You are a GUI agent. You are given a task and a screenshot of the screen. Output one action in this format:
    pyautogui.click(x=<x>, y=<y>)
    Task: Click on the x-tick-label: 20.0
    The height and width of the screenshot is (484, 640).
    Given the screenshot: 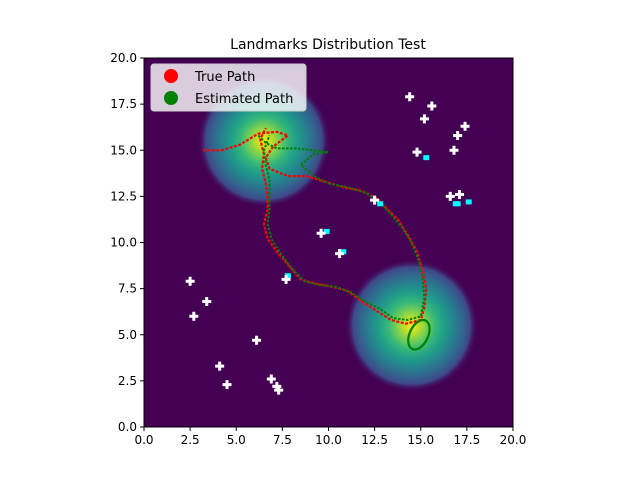 What is the action you would take?
    pyautogui.click(x=513, y=440)
    